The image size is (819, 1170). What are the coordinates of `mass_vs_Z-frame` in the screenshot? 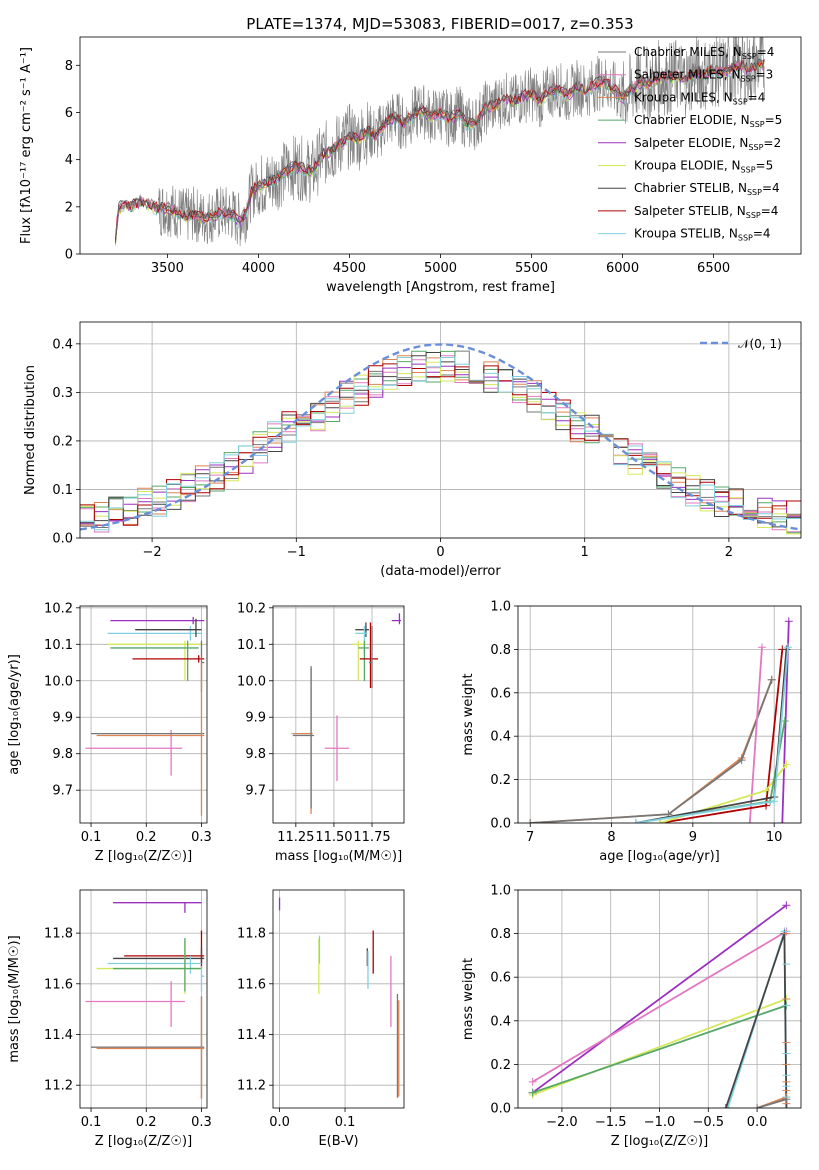 It's located at (143, 999).